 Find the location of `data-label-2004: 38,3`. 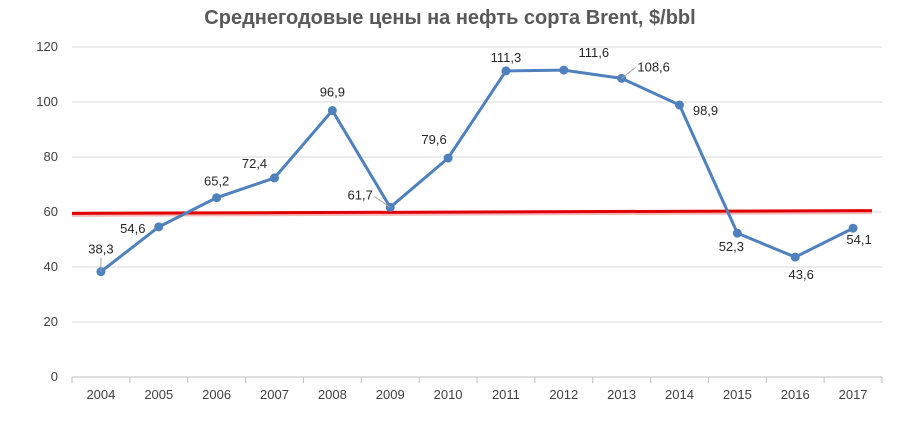

data-label-2004: 38,3 is located at coordinates (100, 249).